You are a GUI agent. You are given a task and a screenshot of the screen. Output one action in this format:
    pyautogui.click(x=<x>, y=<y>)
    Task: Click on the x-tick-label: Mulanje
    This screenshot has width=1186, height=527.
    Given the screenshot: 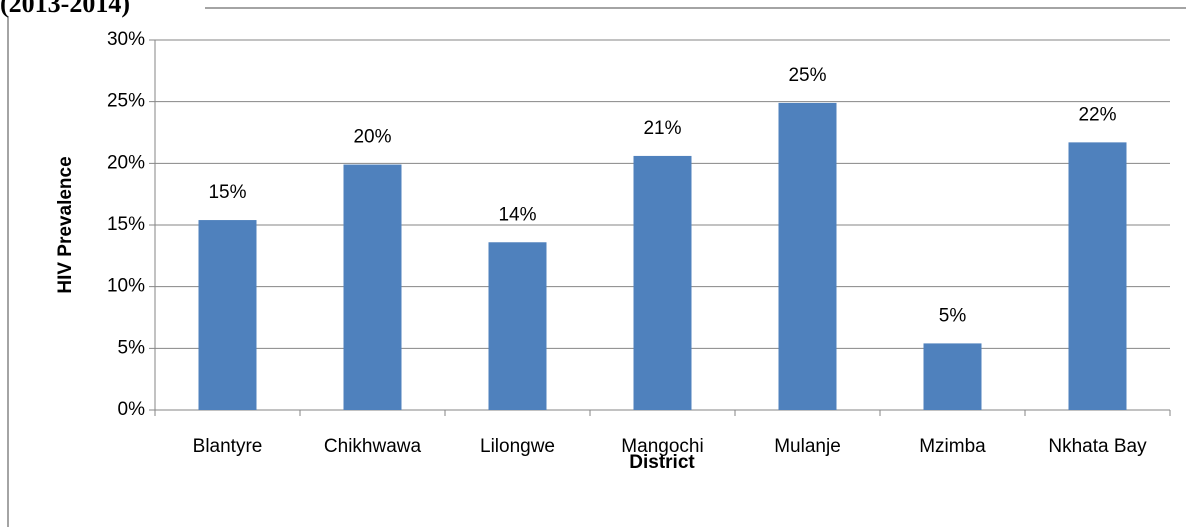 What is the action you would take?
    pyautogui.click(x=807, y=446)
    